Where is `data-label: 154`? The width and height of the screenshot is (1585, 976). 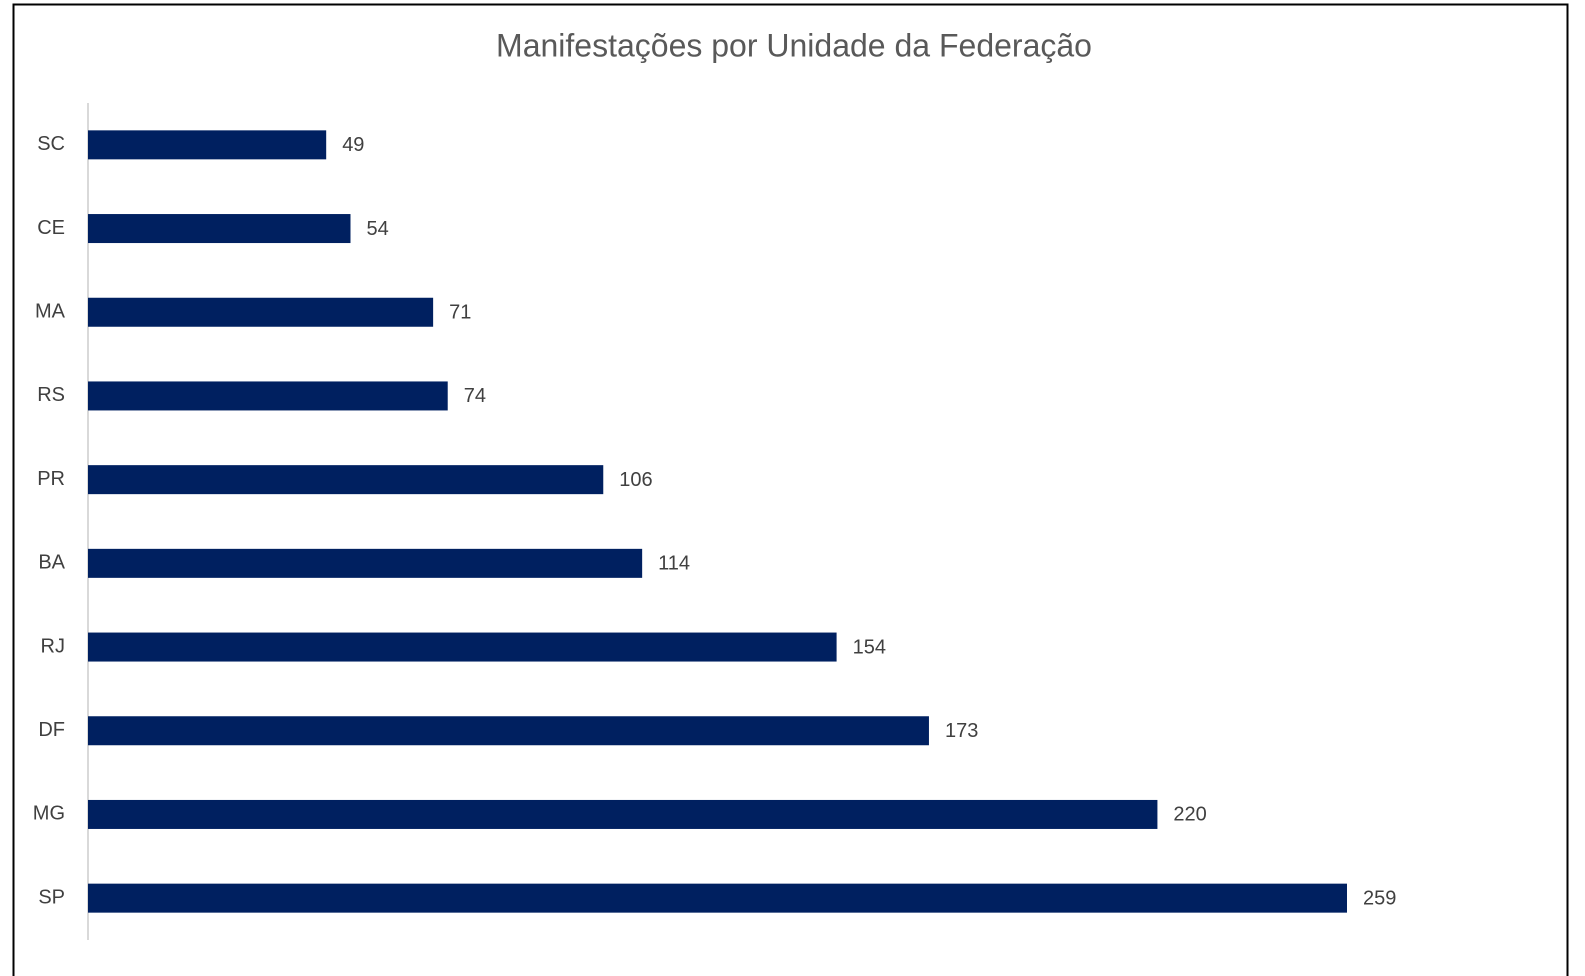 data-label: 154 is located at coordinates (869, 647).